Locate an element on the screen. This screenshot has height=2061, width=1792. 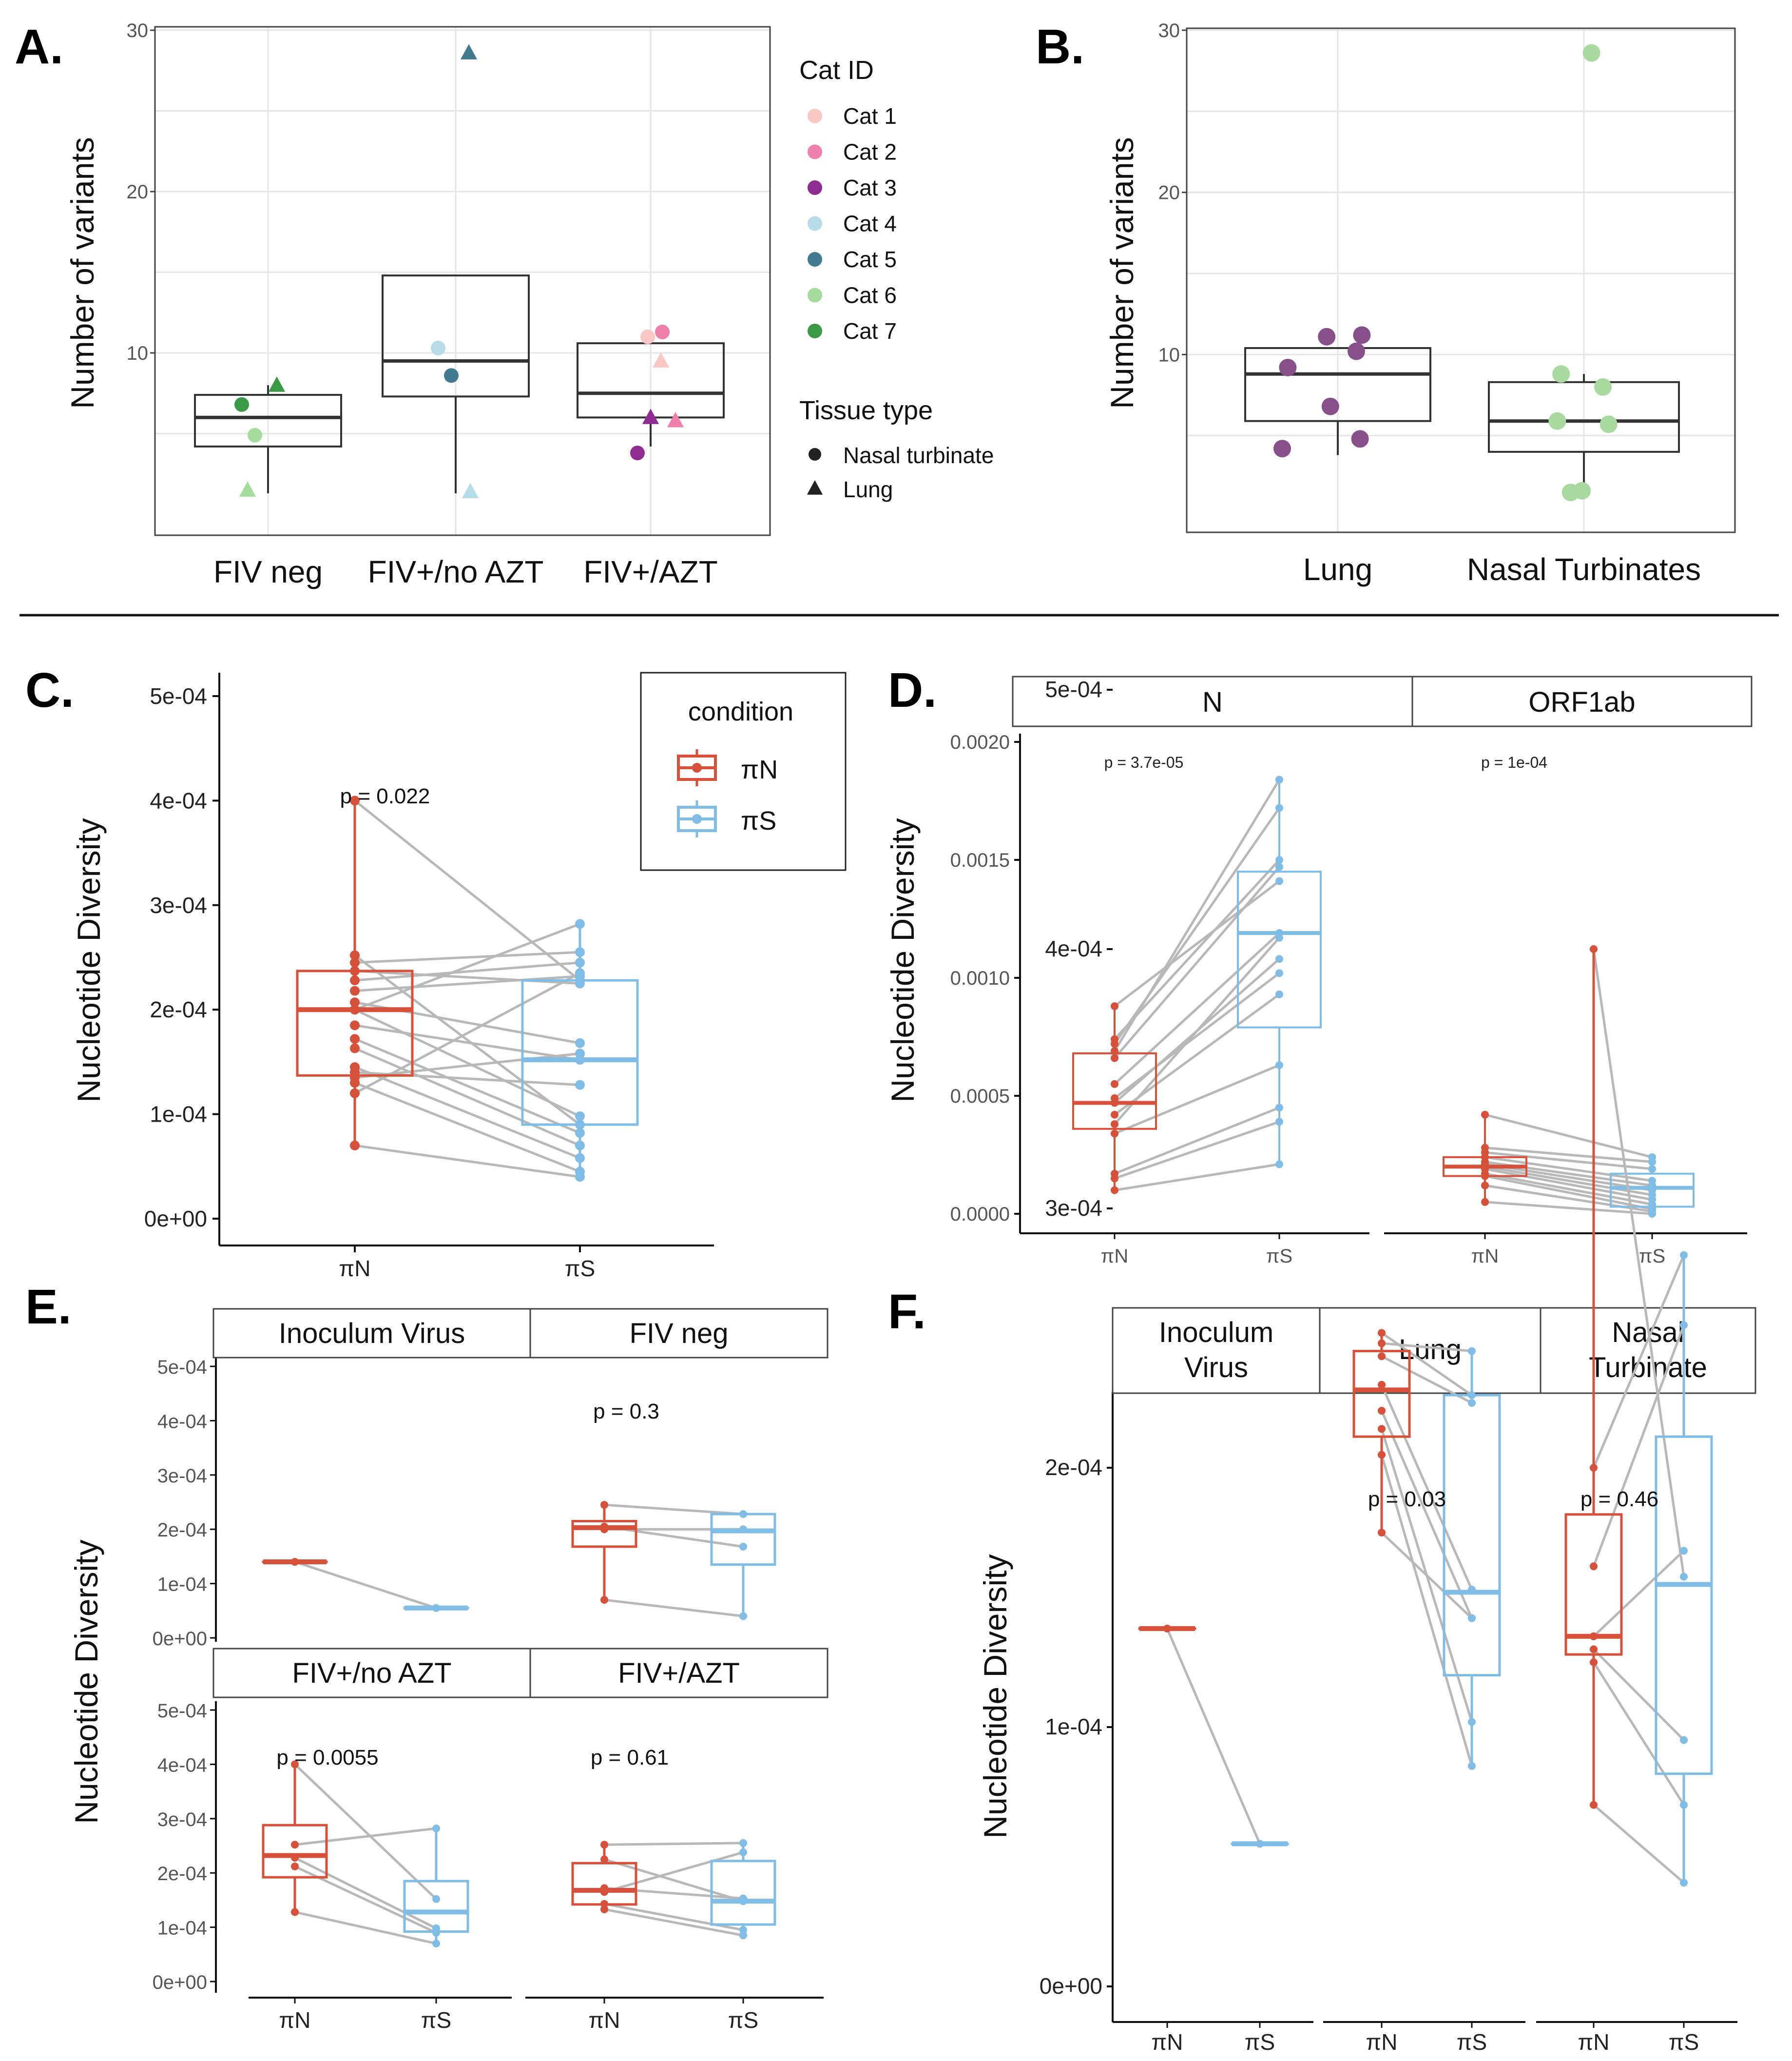
panel-e-strip is located at coordinates (679, 1673).